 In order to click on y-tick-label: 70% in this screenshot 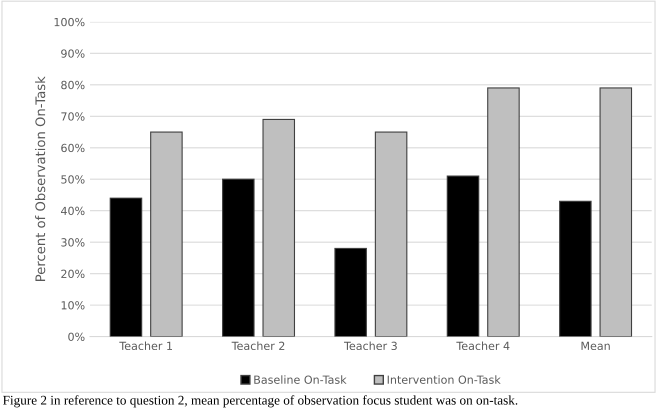, I will do `click(73, 116)`.